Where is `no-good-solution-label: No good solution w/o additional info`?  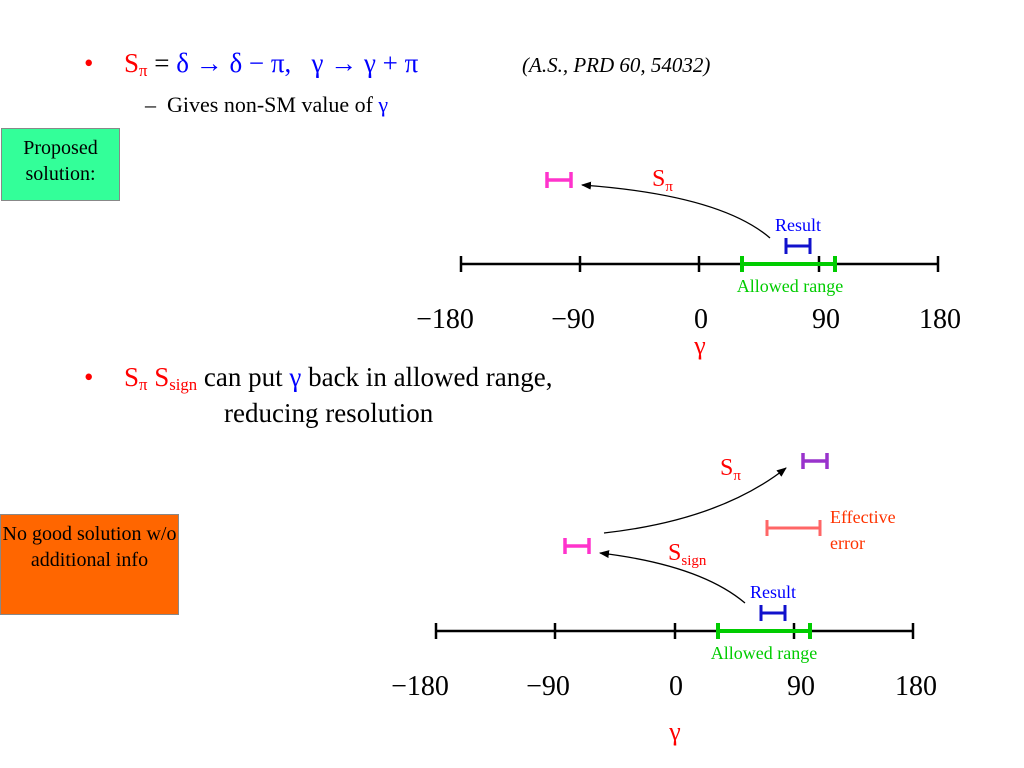 no-good-solution-label: No good solution w/o additional info is located at coordinates (89, 547).